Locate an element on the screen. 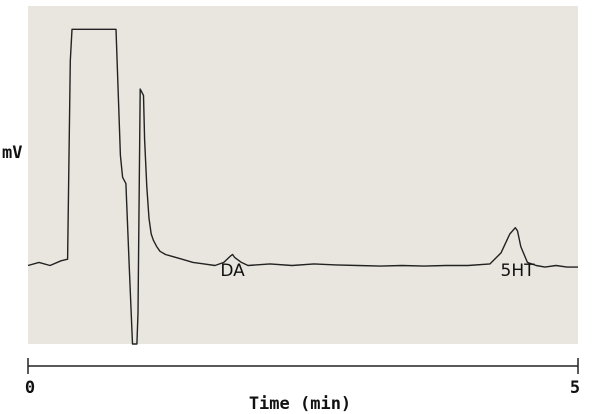  y-axis-label: mV is located at coordinates (12, 153).